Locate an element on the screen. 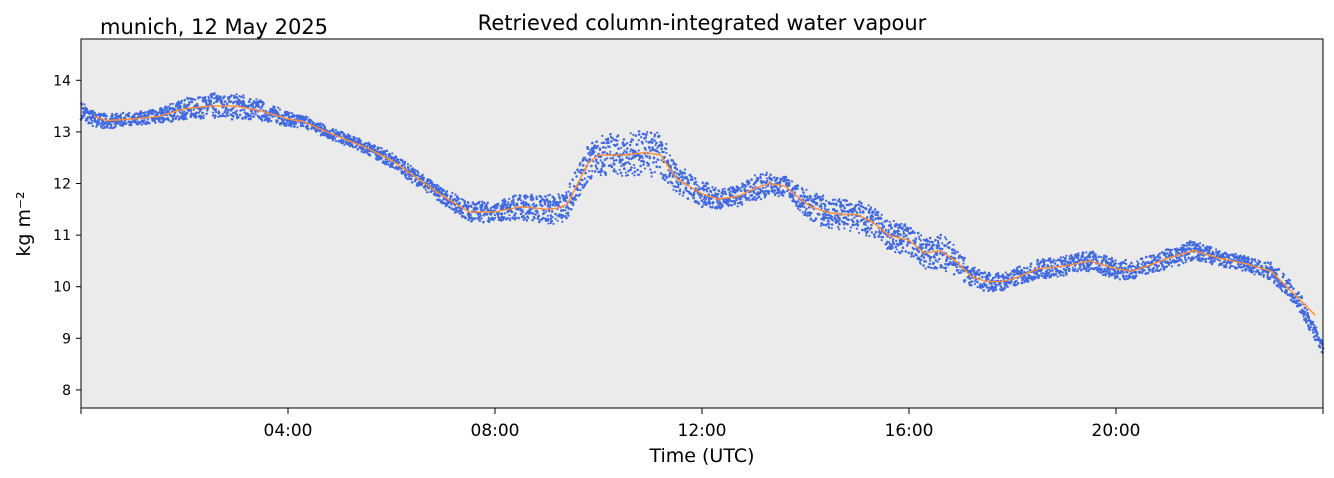  x-axis-label: Time (UTC) is located at coordinates (701, 456).